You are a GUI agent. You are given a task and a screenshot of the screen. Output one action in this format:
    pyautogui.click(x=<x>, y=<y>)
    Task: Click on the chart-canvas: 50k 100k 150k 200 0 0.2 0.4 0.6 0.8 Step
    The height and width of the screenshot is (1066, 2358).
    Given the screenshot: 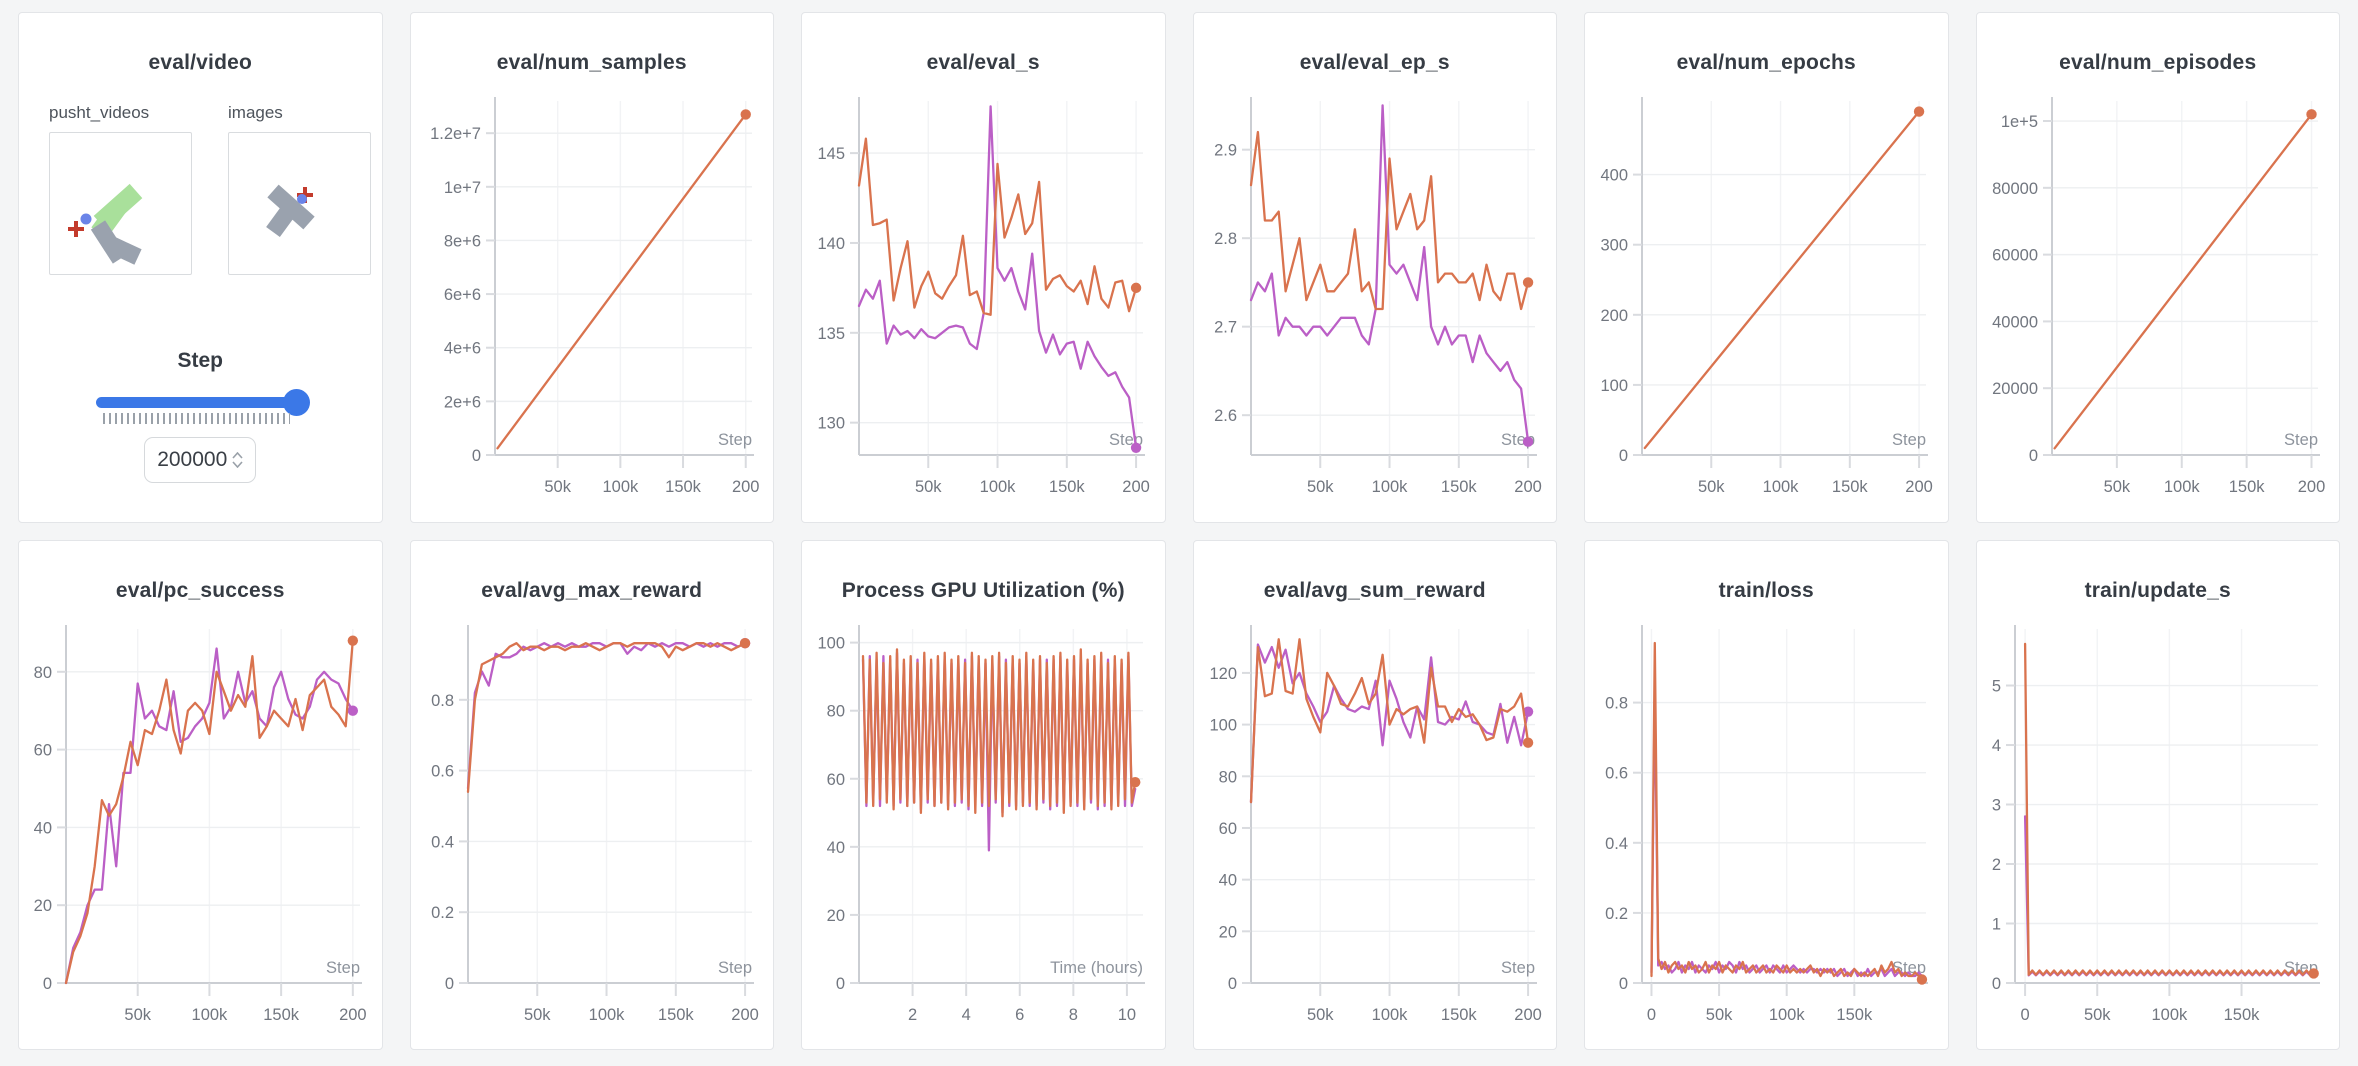 What is the action you would take?
    pyautogui.click(x=592, y=829)
    